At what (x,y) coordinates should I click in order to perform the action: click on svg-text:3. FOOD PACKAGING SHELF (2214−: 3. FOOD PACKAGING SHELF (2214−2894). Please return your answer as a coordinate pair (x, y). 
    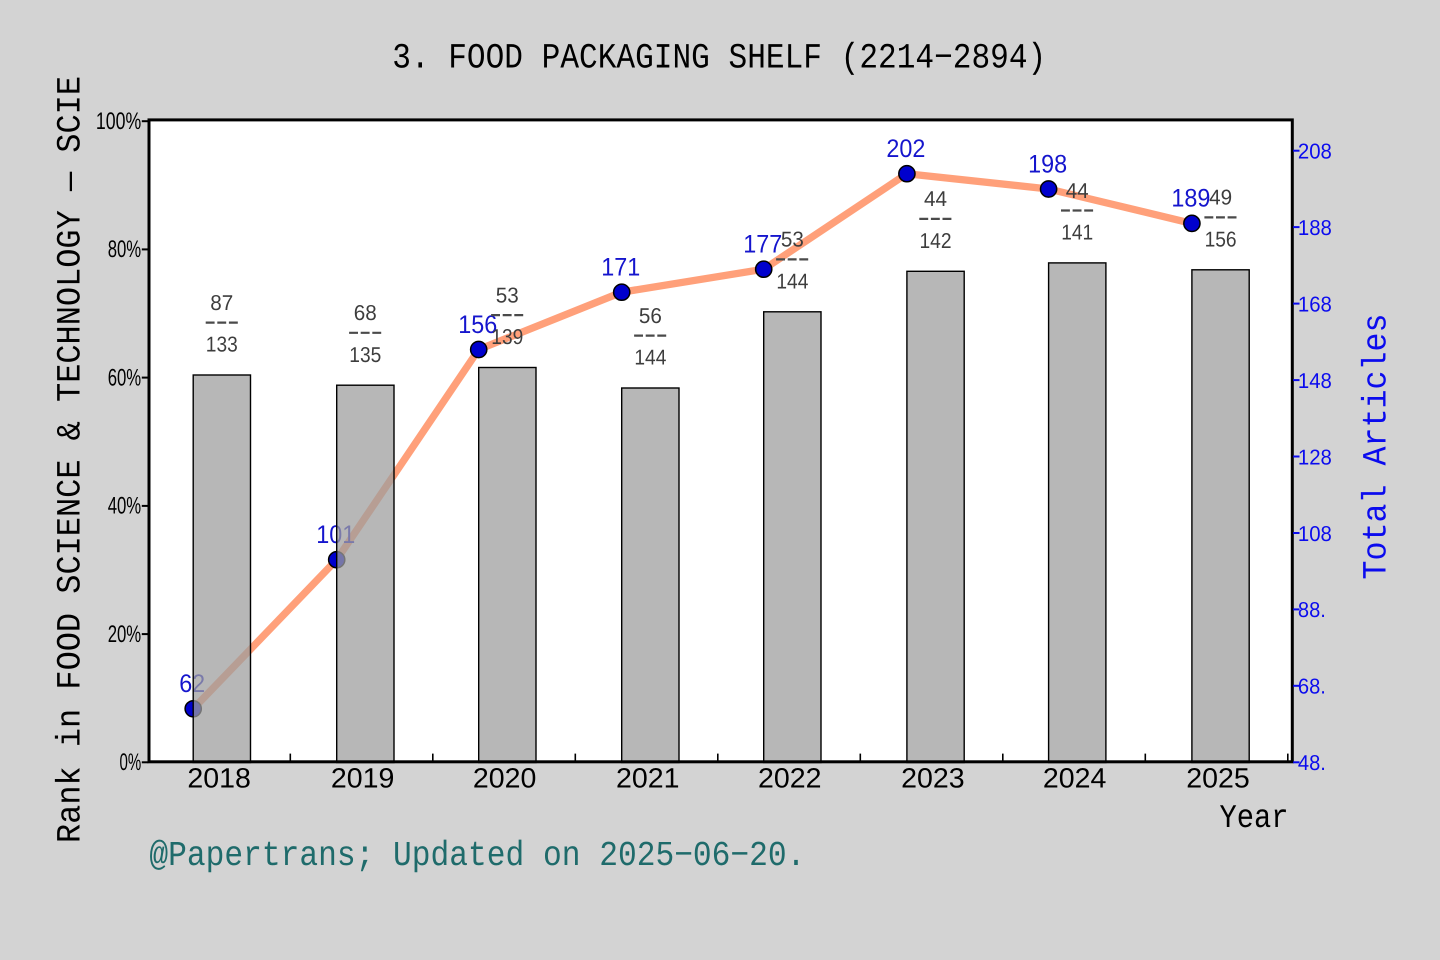
    Looking at the image, I should click on (719, 58).